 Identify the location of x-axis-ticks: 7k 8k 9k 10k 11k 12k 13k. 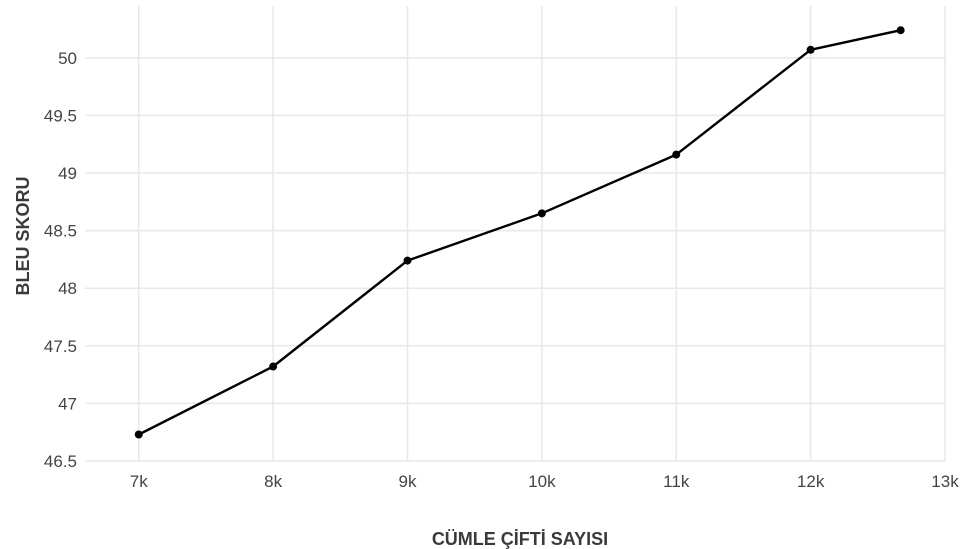
(544, 481).